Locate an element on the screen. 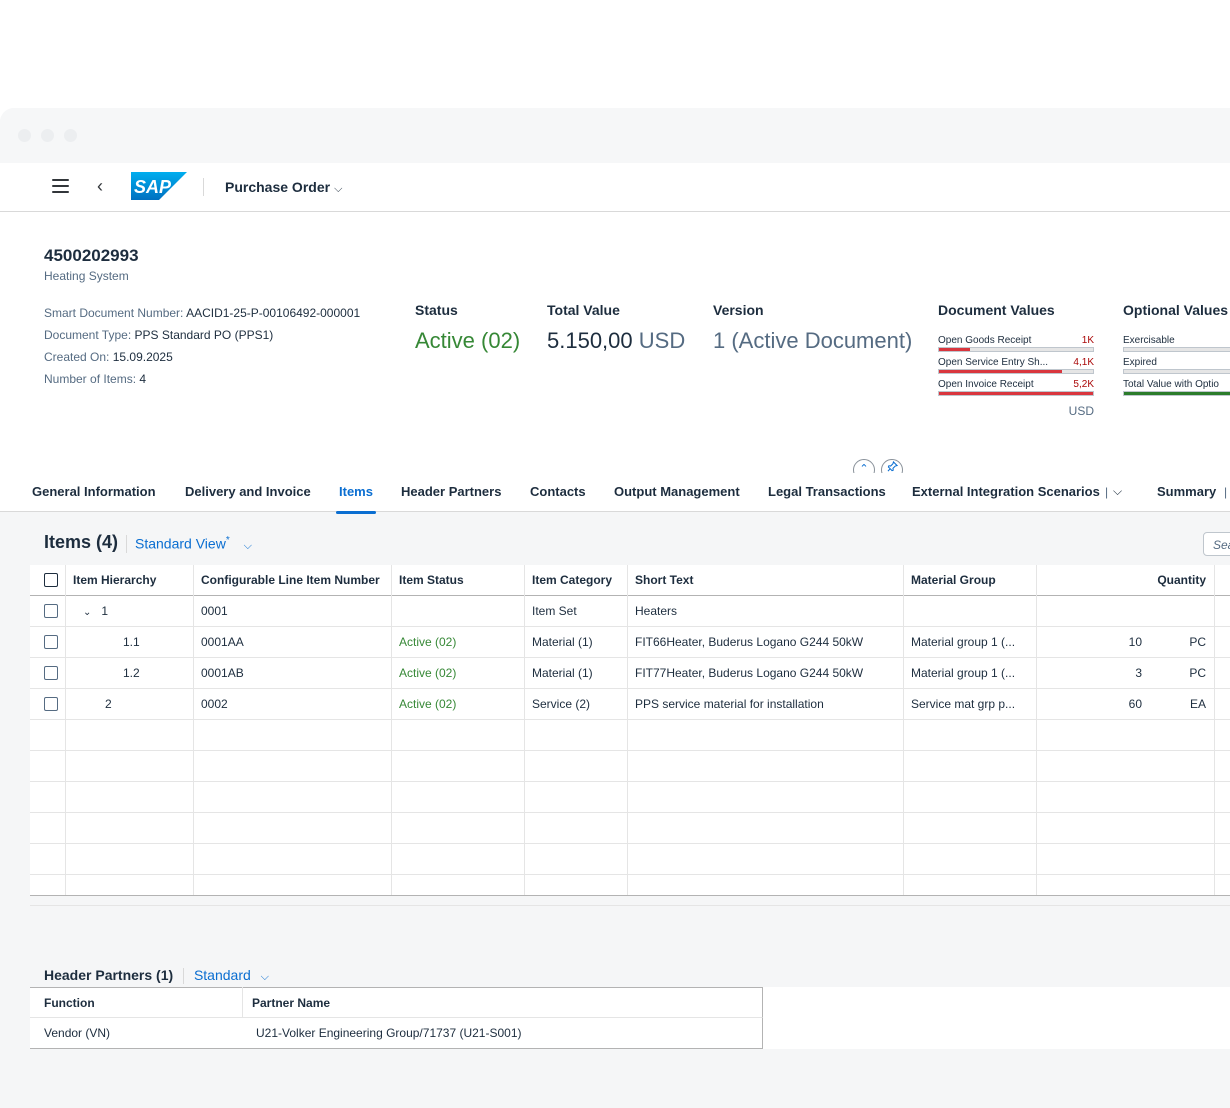 The height and width of the screenshot is (1108, 1230). attribute-label: Number of Items: is located at coordinates (90, 379).